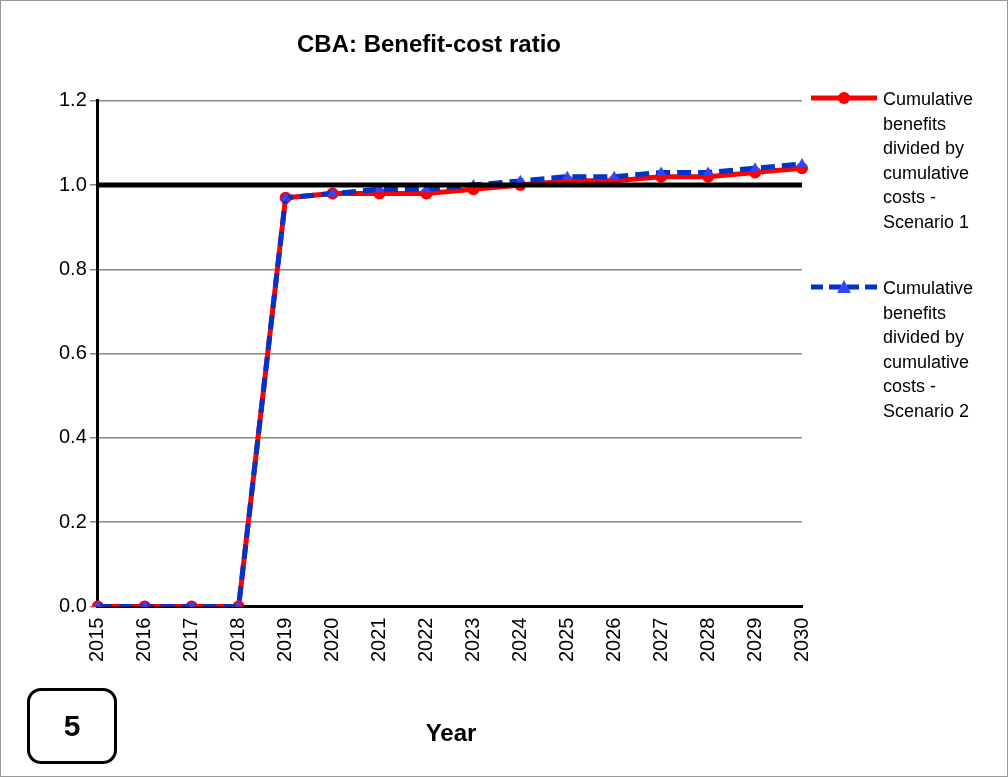 This screenshot has height=777, width=1008. I want to click on x-tick-label: 2023, so click(471, 640).